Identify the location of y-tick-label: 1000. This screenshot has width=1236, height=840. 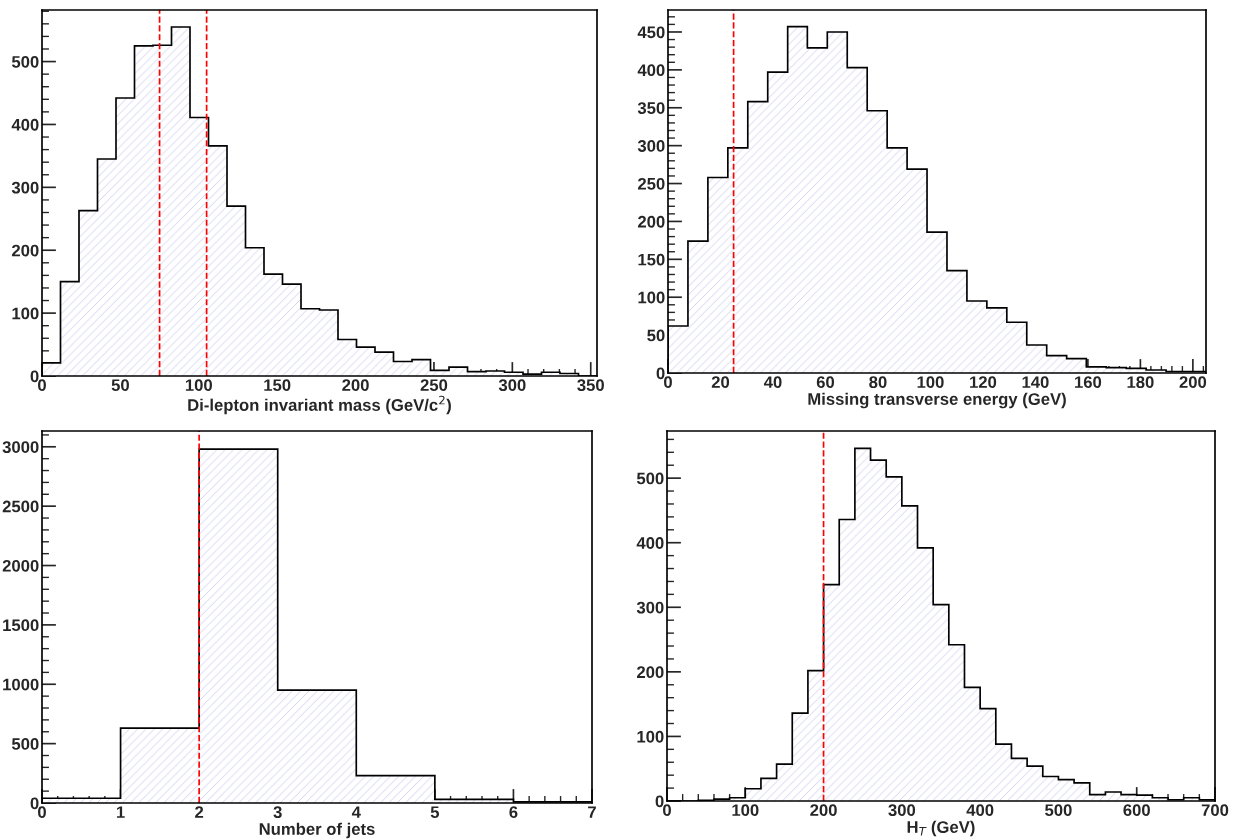
(21, 684).